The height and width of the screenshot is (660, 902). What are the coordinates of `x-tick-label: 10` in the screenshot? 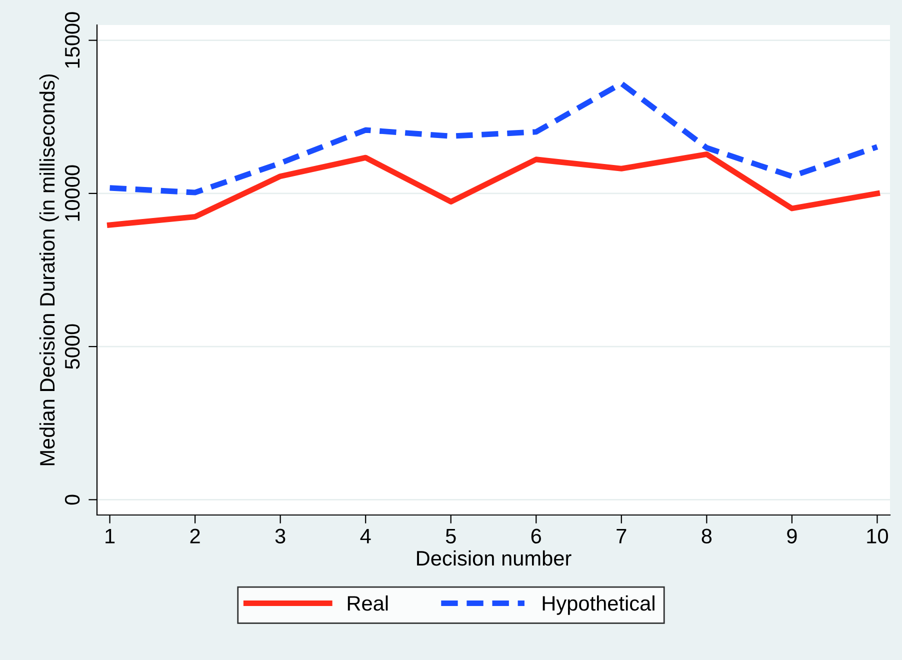 It's located at (877, 536).